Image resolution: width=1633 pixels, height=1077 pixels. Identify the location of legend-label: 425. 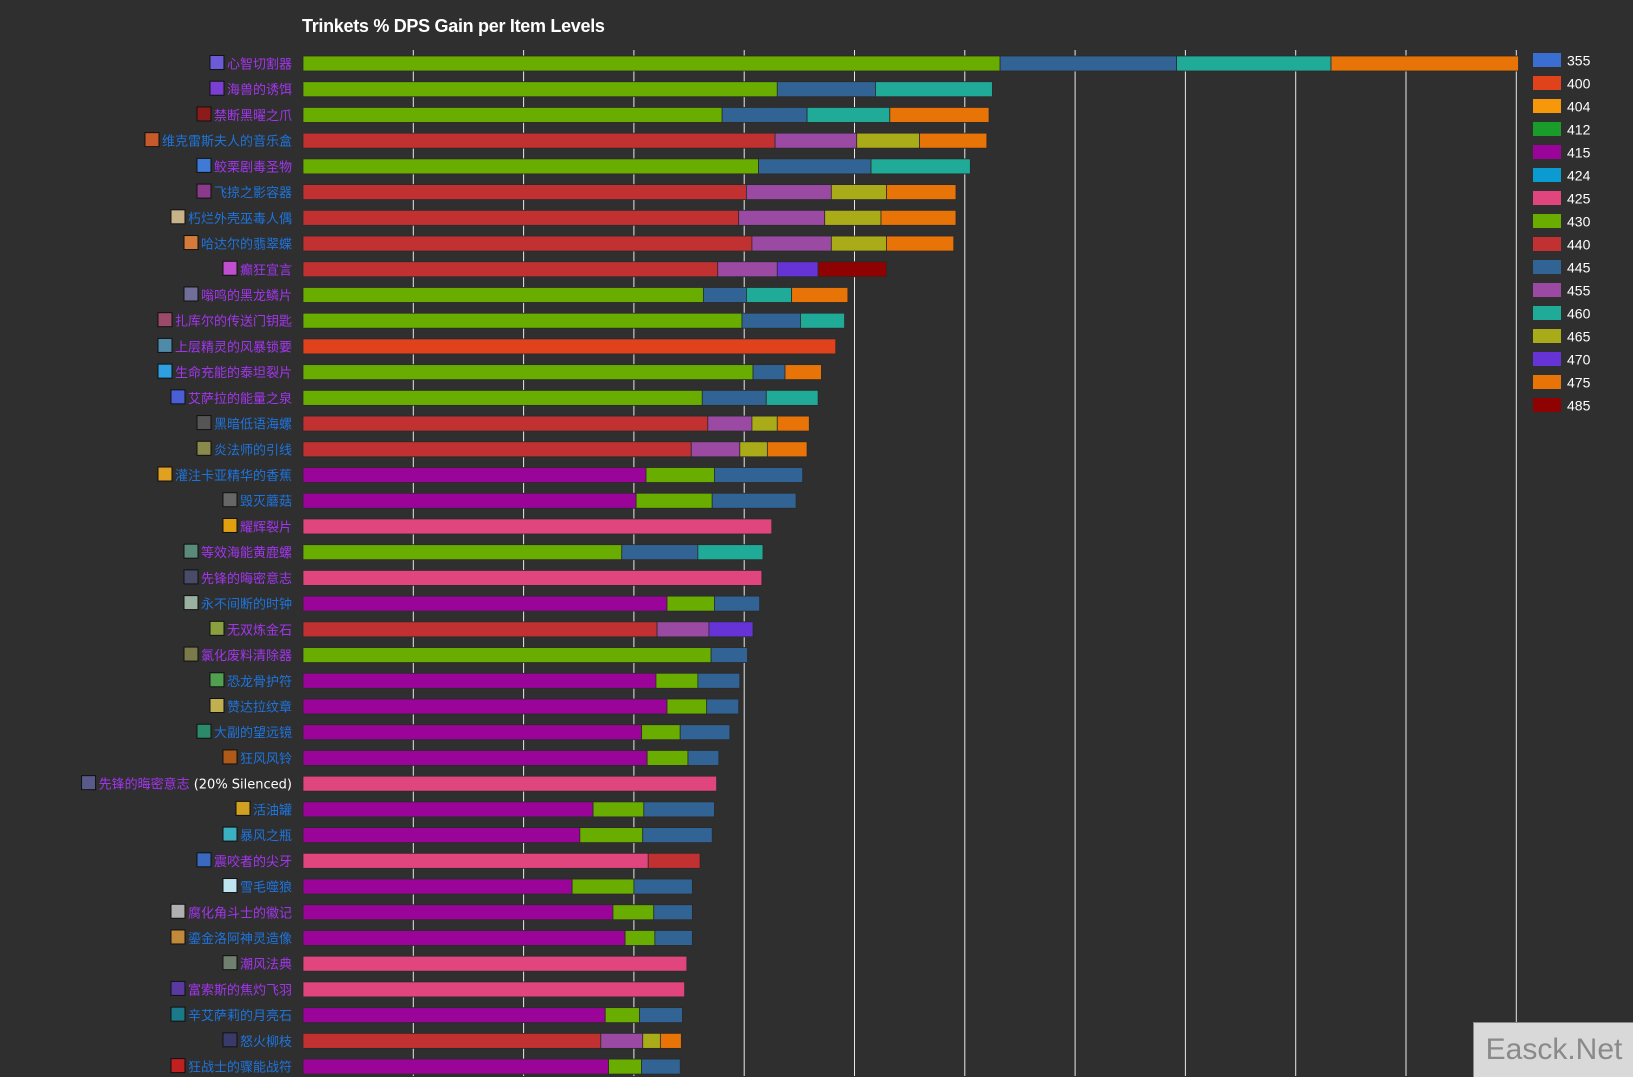
(1579, 199).